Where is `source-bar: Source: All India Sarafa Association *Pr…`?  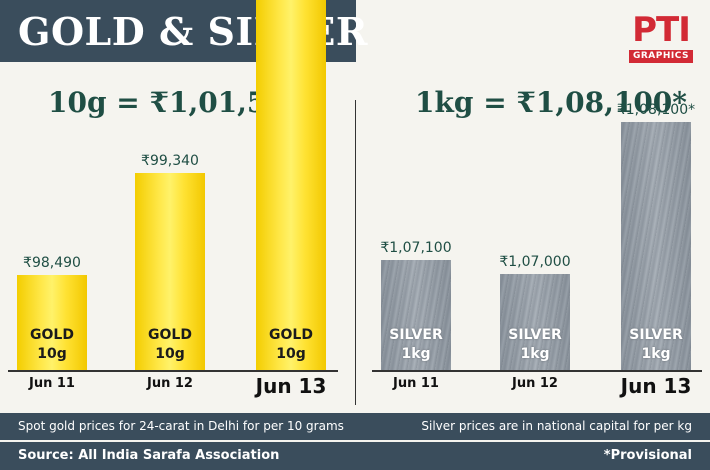
source-bar: Source: All India Sarafa Association *Pr… is located at coordinates (355, 456).